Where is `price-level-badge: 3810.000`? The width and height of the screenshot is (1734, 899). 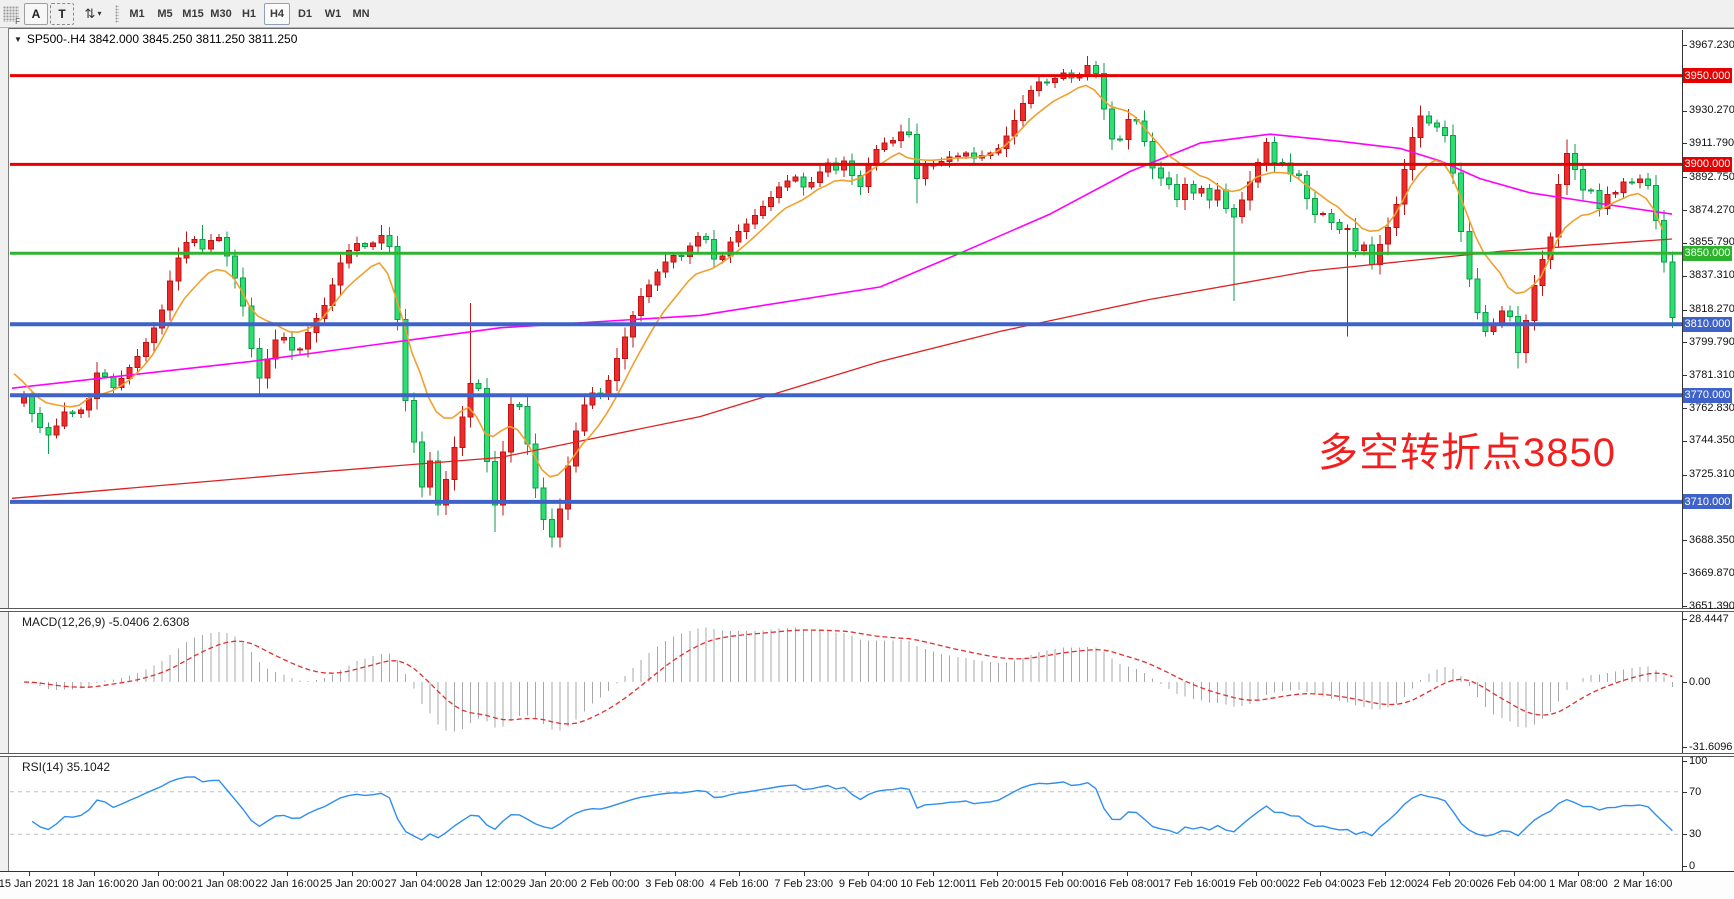
price-level-badge: 3810.000 is located at coordinates (1707, 324).